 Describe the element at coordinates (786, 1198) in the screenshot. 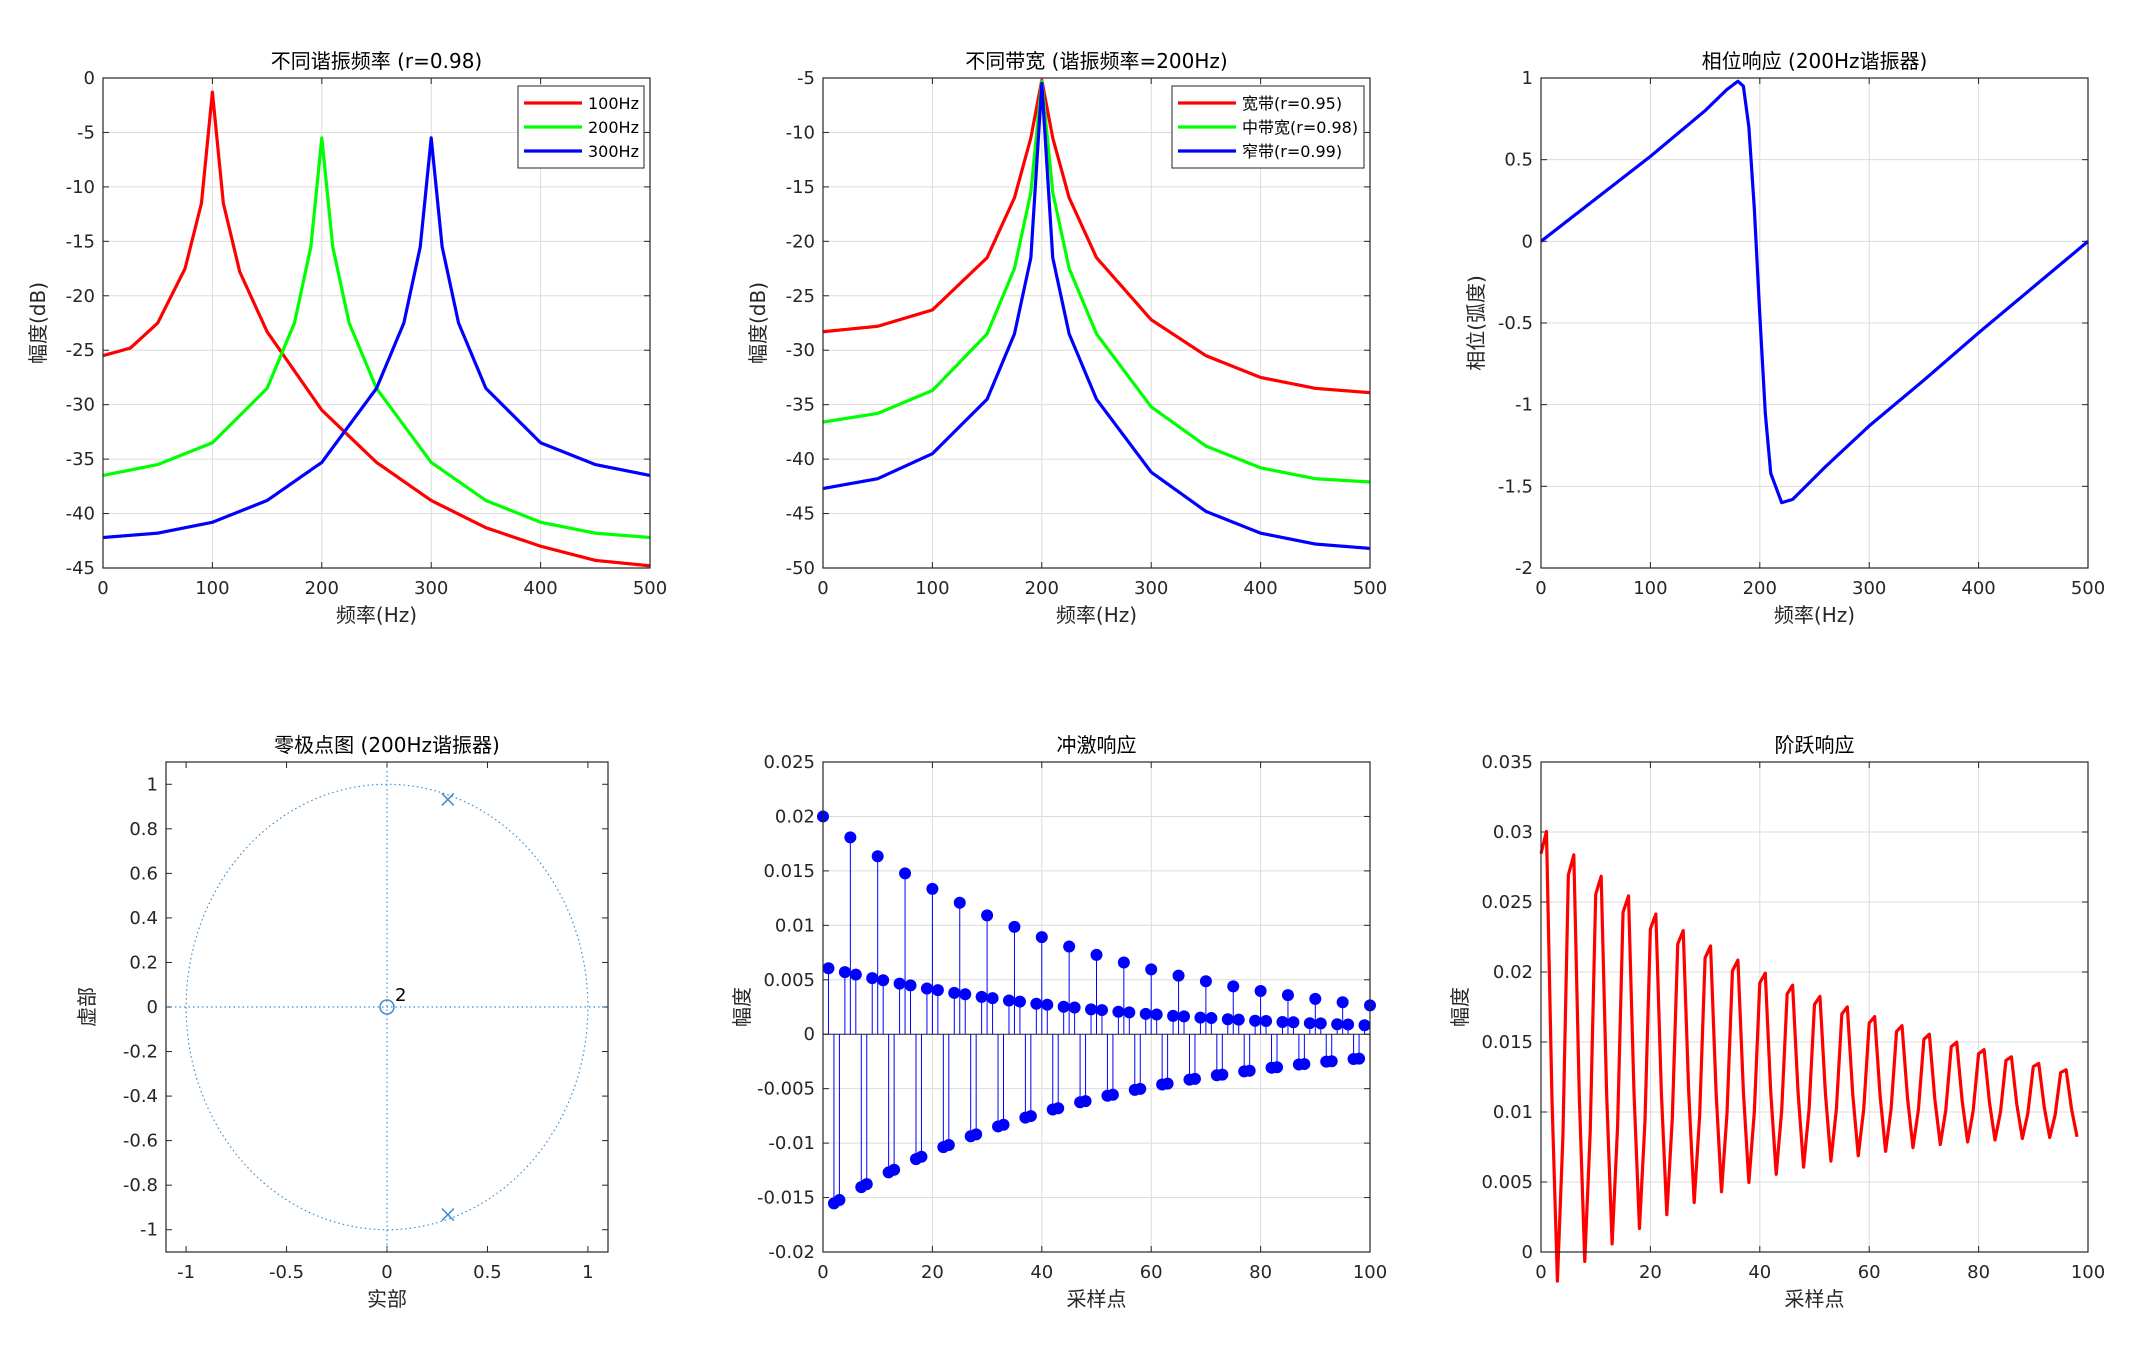

I see `y-tick-label: -0.015` at that location.